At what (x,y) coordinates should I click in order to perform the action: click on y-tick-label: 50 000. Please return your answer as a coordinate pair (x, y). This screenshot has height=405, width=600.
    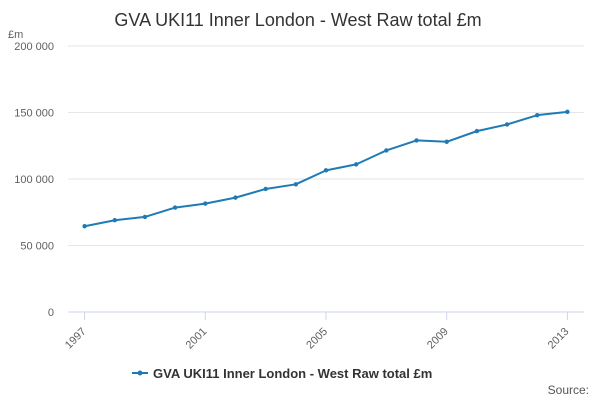
    Looking at the image, I should click on (37, 247).